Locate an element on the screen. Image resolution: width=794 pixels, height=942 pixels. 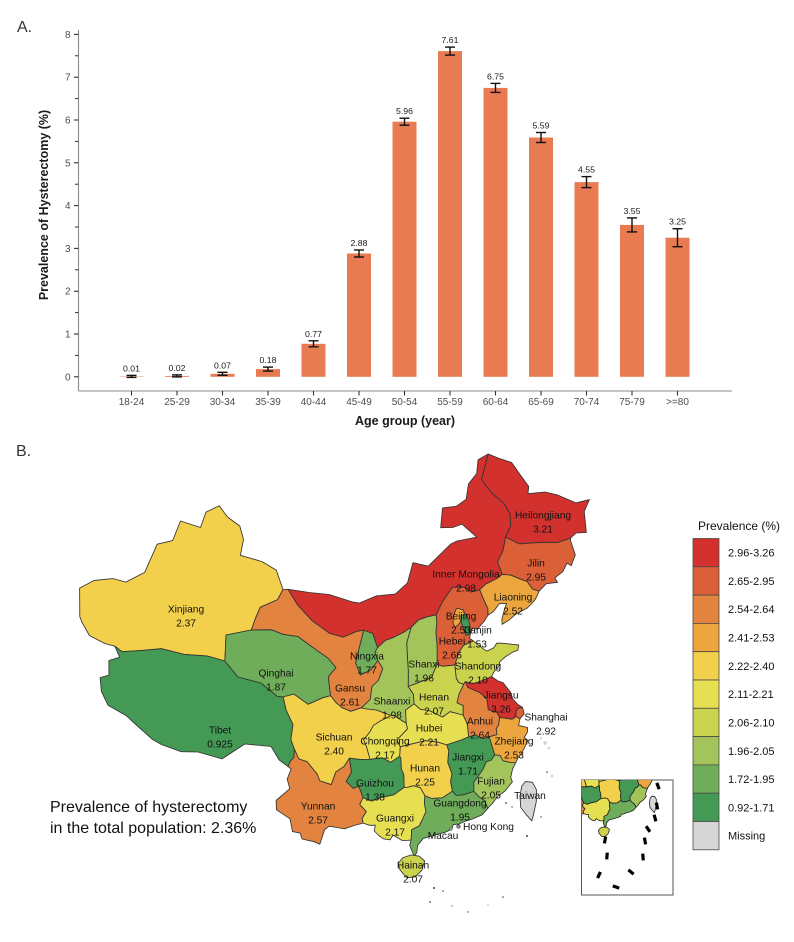
svg-text: 2.95 is located at coordinates (536, 578).